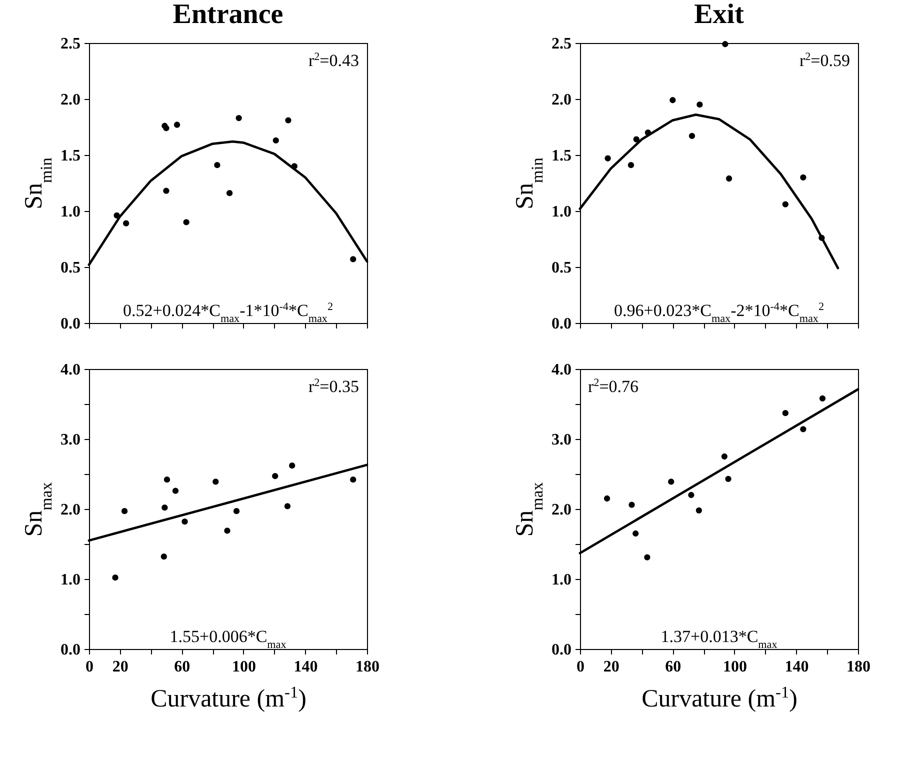 The height and width of the screenshot is (775, 914). Describe the element at coordinates (333, 60) in the screenshot. I see `annotation: r$^{2}$=0.43` at that location.